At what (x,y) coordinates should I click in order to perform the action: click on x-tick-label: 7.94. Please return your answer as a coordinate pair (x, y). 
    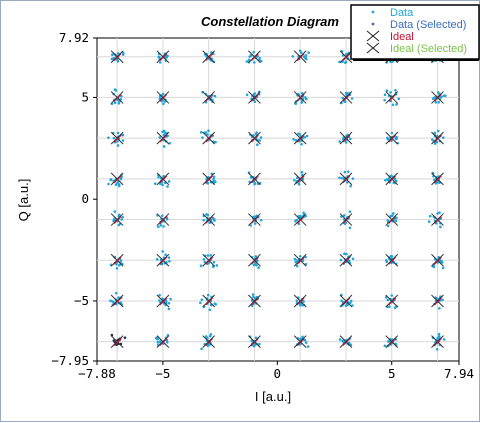
    Looking at the image, I should click on (459, 373).